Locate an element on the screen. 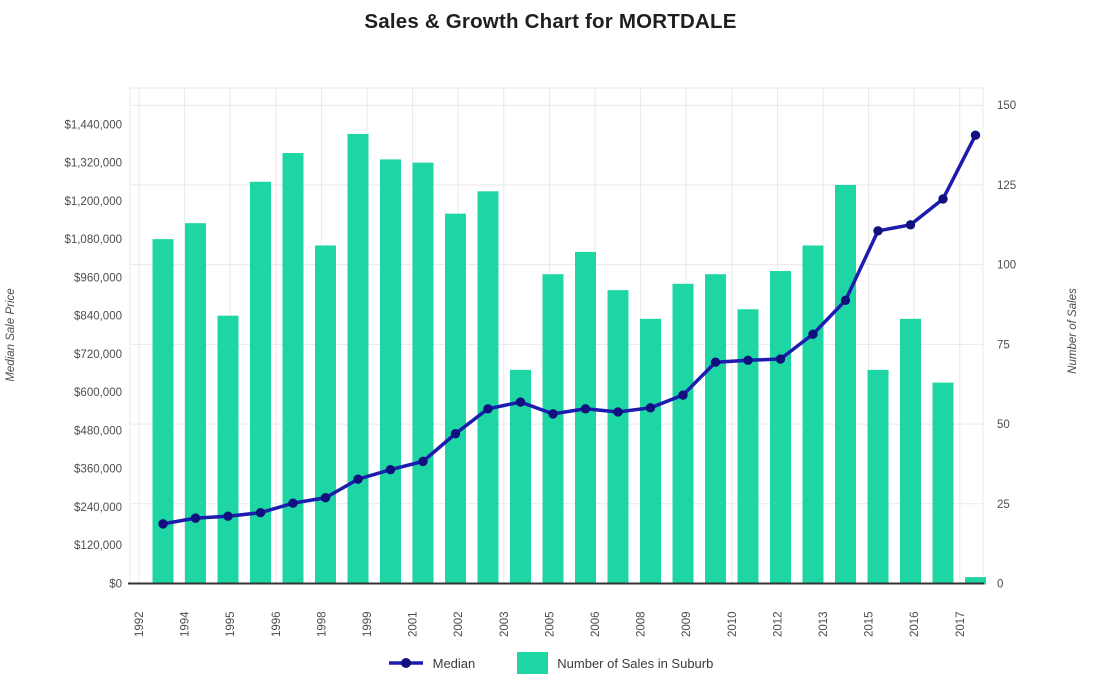  x-tick-label: 2001 is located at coordinates (414, 624).